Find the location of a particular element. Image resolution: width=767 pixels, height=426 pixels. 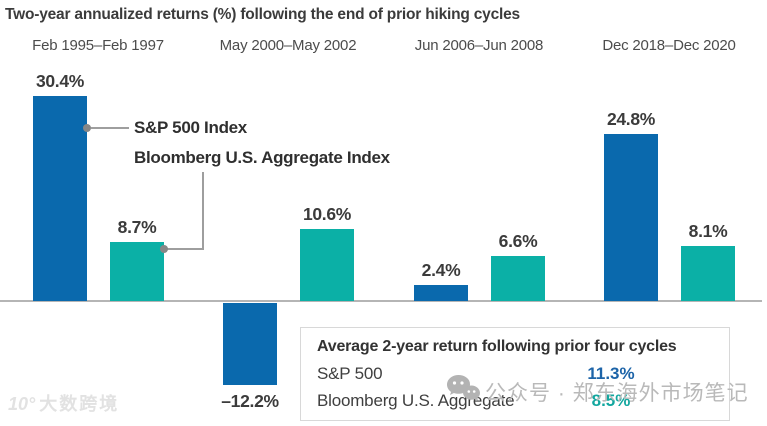

bar-value-label: 10.6% is located at coordinates (327, 214).